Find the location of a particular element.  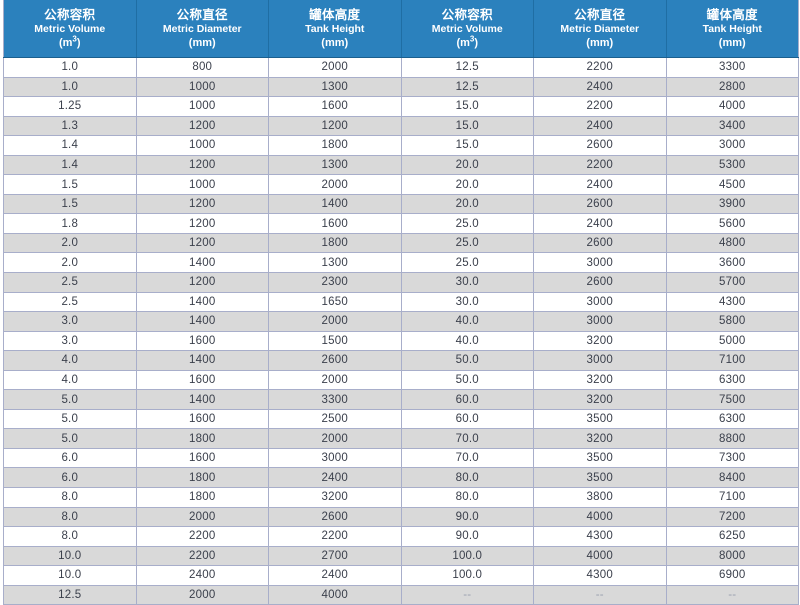

table-row: 2.5 1200 2300 30.0 2600 5700 is located at coordinates (401, 282).